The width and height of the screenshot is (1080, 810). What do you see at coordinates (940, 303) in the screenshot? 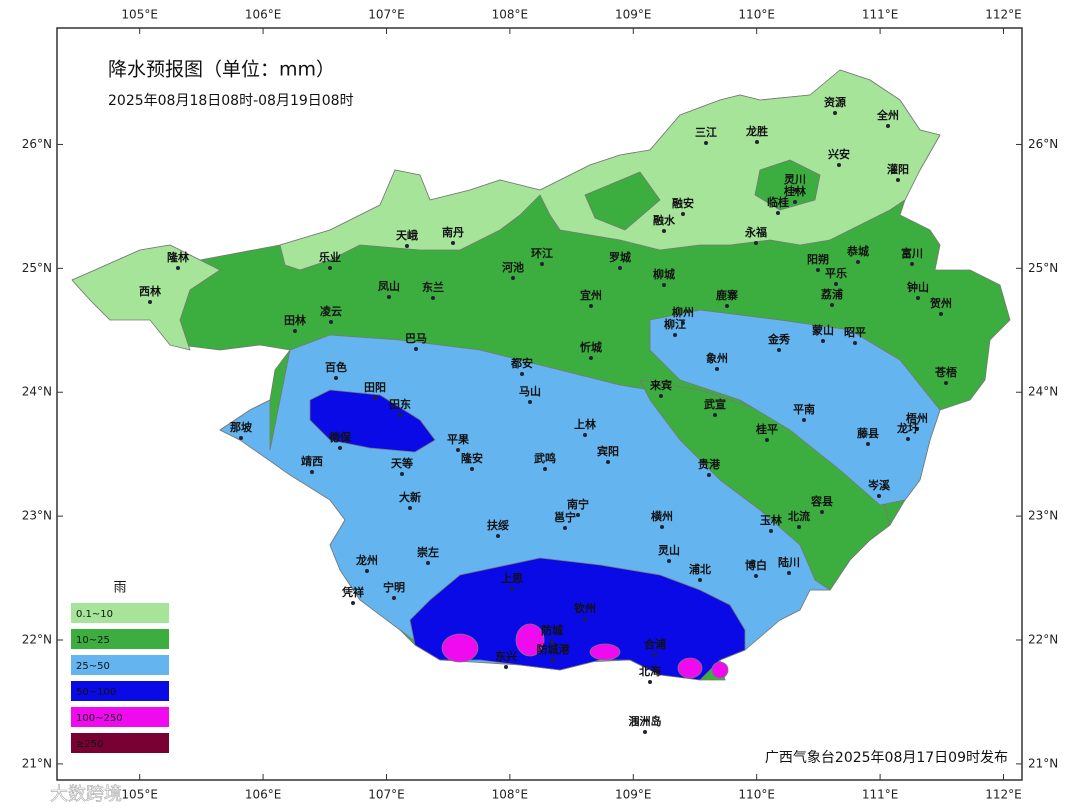
I see `city-label: 贺州` at bounding box center [940, 303].